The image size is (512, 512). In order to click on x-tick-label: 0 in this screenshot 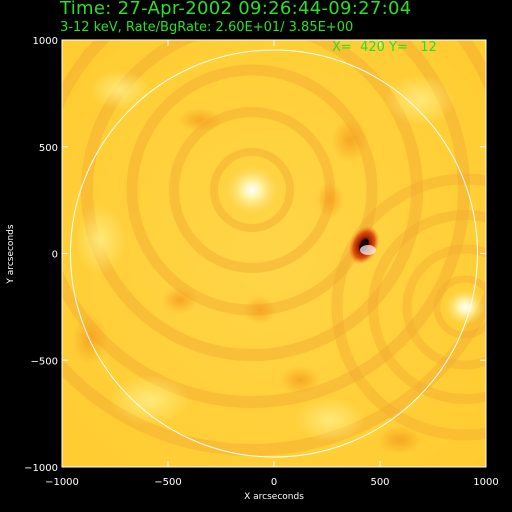, I will do `click(274, 482)`.